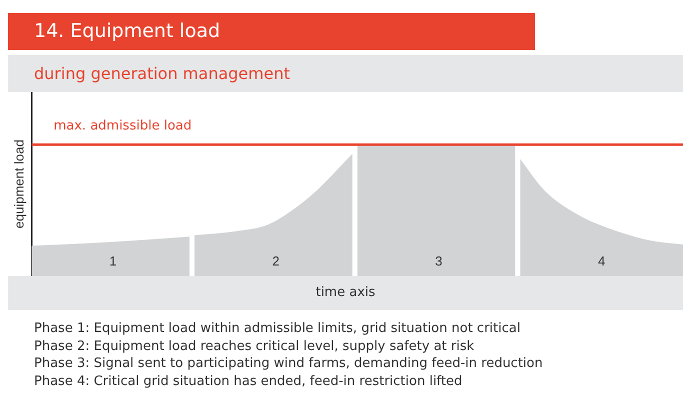 The image size is (683, 406). What do you see at coordinates (288, 363) in the screenshot?
I see `text: Phase 3: Signal sent to participating wind farms, demanding feed-in reduction` at bounding box center [288, 363].